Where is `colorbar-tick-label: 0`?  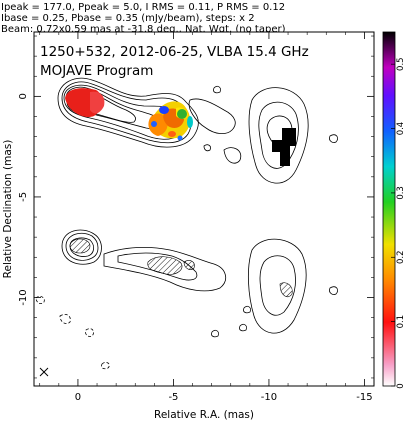 colorbar-tick-label: 0 is located at coordinates (401, 385).